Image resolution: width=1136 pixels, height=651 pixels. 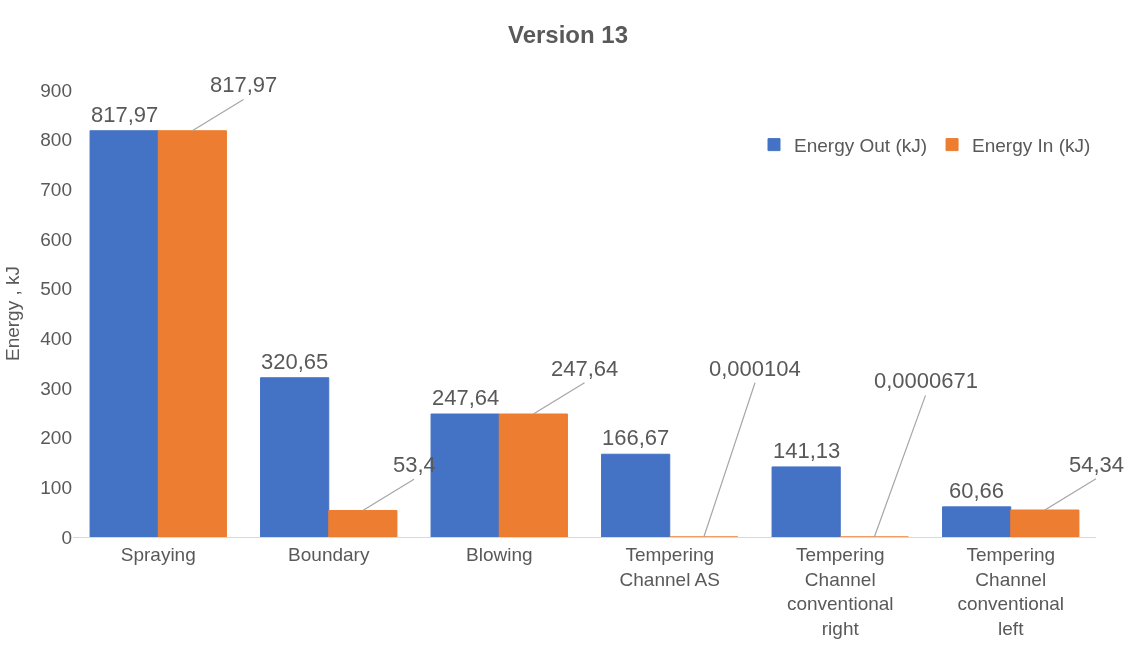 What do you see at coordinates (13, 313) in the screenshot?
I see `y-axis-title: Energy , kJ` at bounding box center [13, 313].